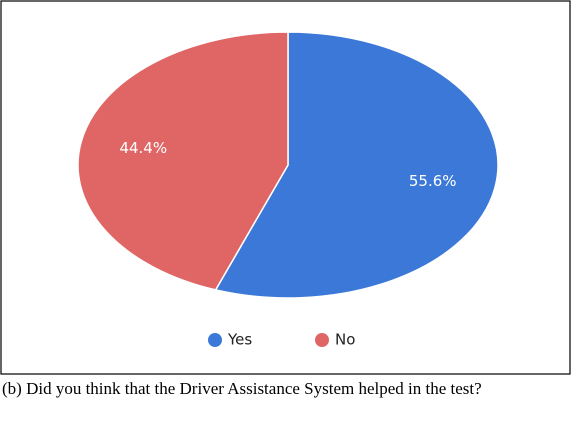 The width and height of the screenshot is (572, 424). What do you see at coordinates (143, 148) in the screenshot?
I see `slice-label: 44.4%` at bounding box center [143, 148].